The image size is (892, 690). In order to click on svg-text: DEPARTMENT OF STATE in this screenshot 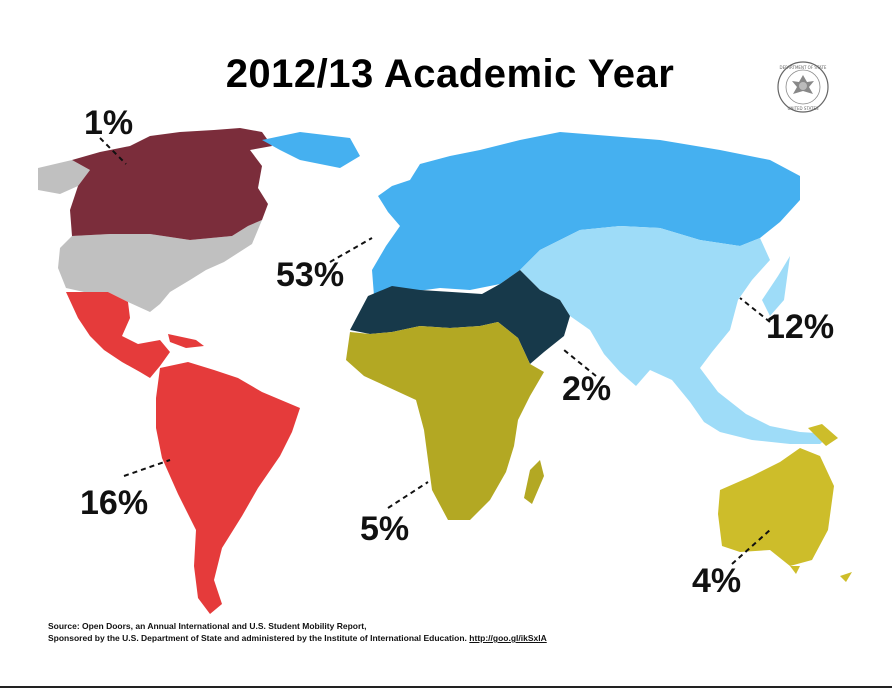, I will do `click(803, 67)`.